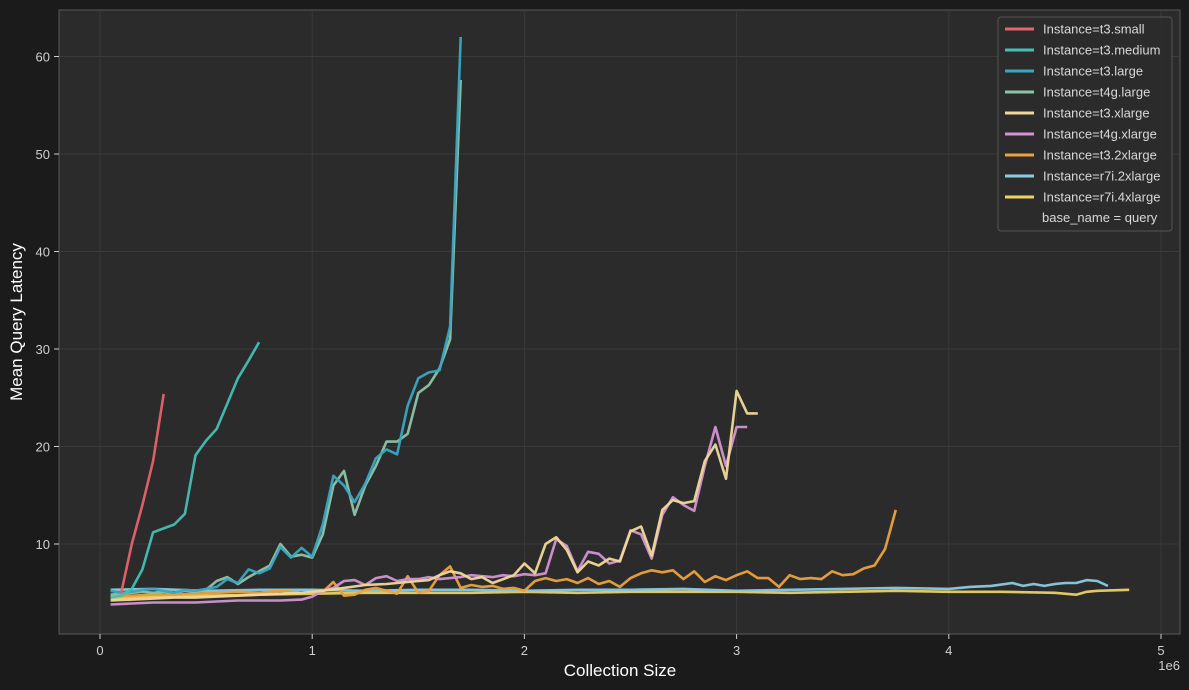 The image size is (1189, 690). Describe the element at coordinates (1093, 71) in the screenshot. I see `legend-item-label: Instance=t3.large` at that location.